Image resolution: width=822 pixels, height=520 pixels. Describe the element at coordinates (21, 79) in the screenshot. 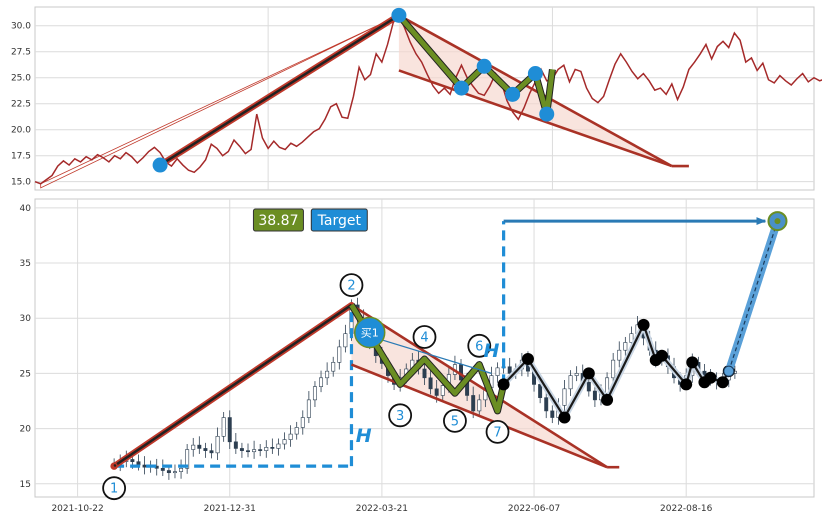

I see `panel1-ytick-label: 25.0` at that location.